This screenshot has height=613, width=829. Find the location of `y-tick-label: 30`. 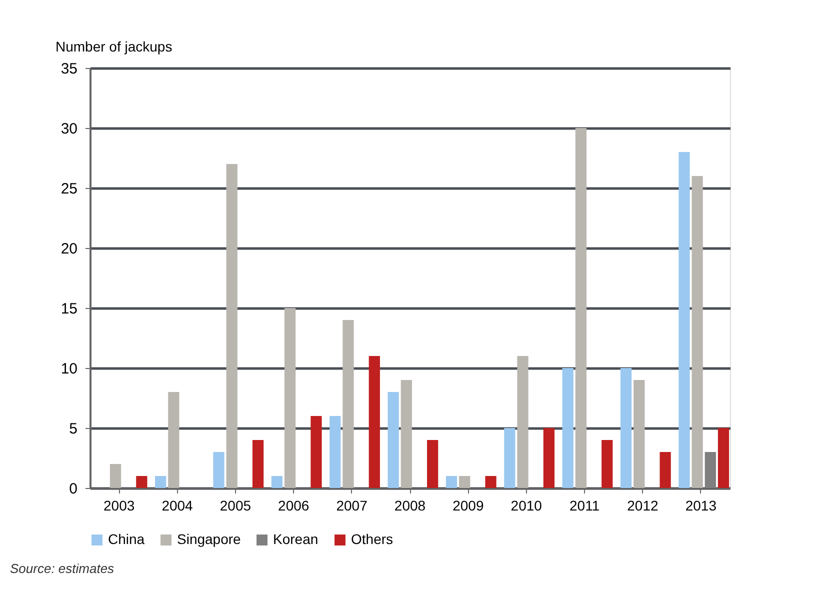

y-tick-label: 30 is located at coordinates (69, 129).